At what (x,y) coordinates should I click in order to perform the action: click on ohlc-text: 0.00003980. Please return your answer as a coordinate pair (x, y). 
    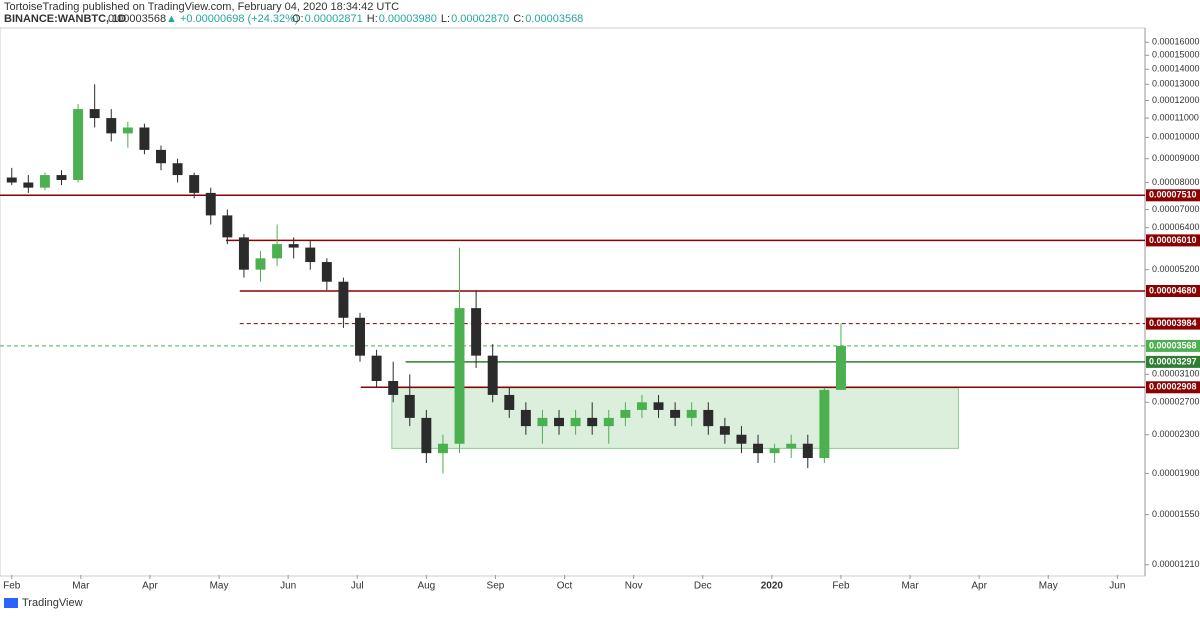
    Looking at the image, I should click on (408, 19).